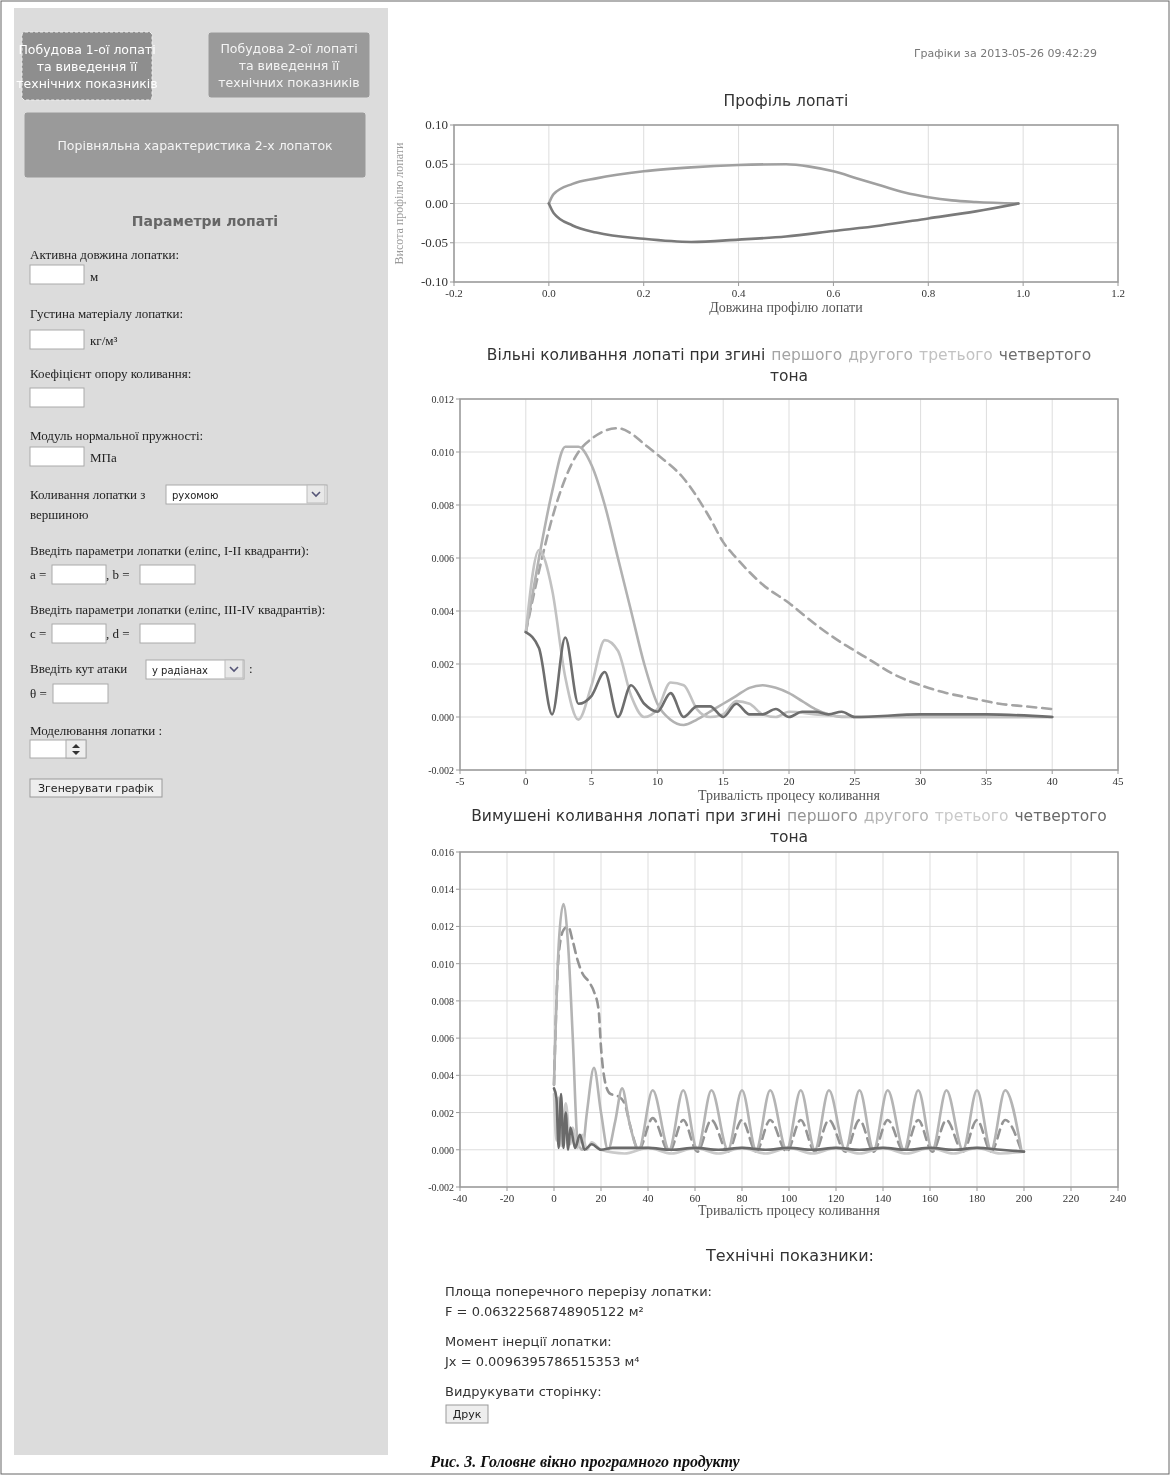 This screenshot has height=1475, width=1170. Describe the element at coordinates (1005, 53) in the screenshot. I see `text: Графіки за 2013-05-26 09:42:29` at that location.